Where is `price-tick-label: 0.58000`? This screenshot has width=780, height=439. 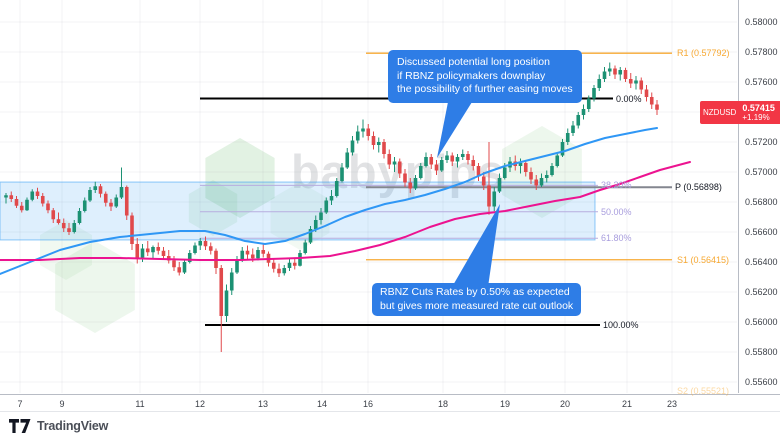 price-tick-label: 0.58000 is located at coordinates (761, 22).